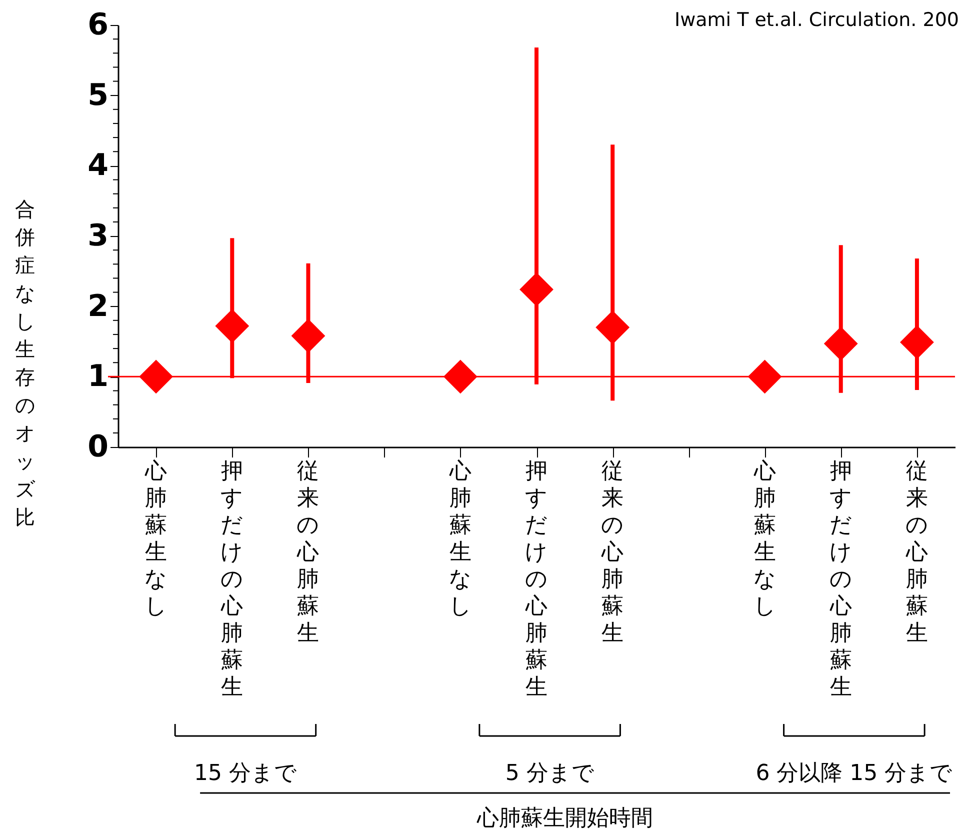 This screenshot has width=966, height=832. I want to click on annotation: Iwami T et.al. Circulation. 200, so click(816, 20).